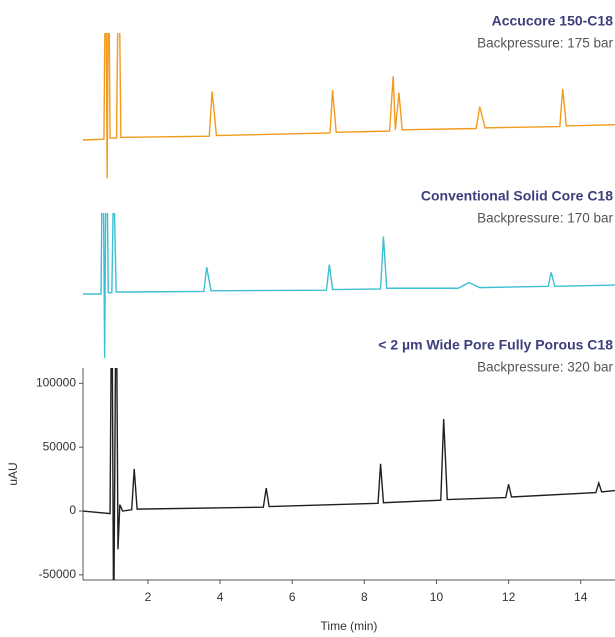 The height and width of the screenshot is (637, 615). I want to click on trace-title: Accucore 150-C18, so click(553, 21).